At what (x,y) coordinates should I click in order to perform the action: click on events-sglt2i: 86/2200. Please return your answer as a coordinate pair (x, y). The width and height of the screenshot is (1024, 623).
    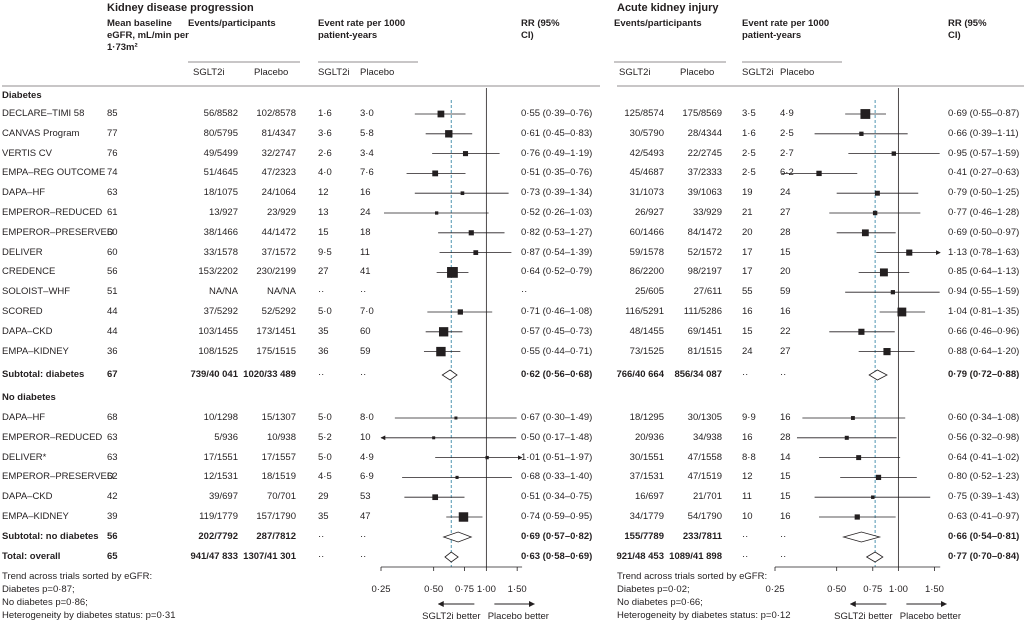
    Looking at the image, I should click on (646, 272).